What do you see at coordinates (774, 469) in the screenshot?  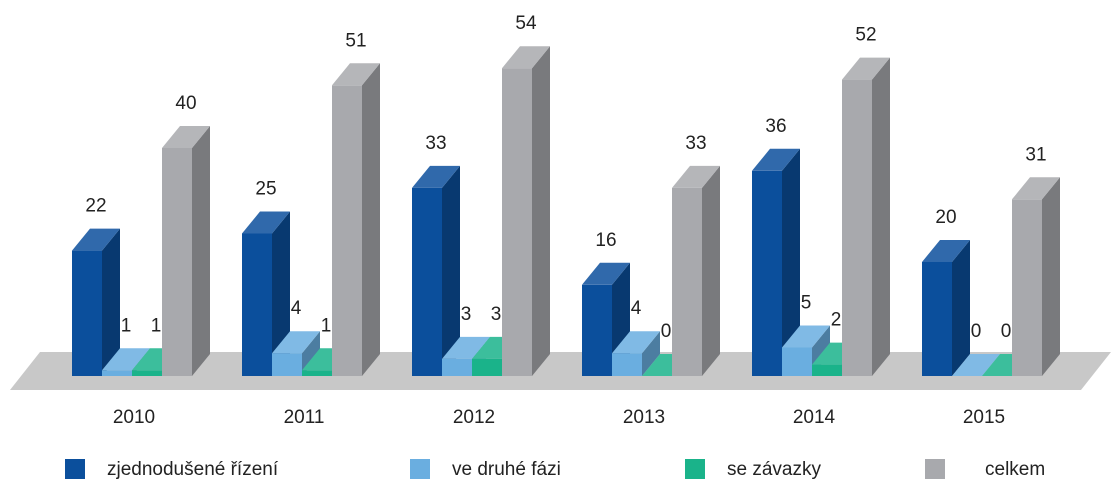 I see `legend-label: se závazky` at bounding box center [774, 469].